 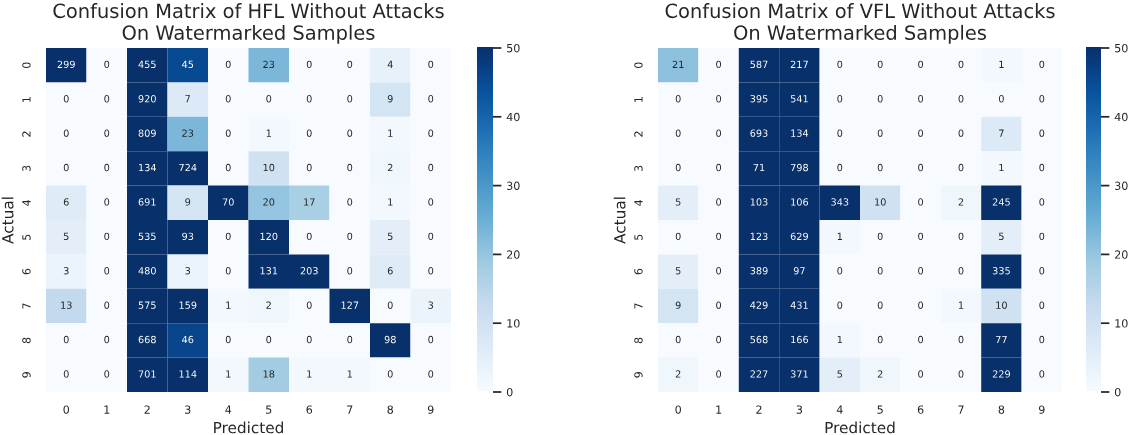 What do you see at coordinates (188, 99) in the screenshot?
I see `data-label: 7` at bounding box center [188, 99].